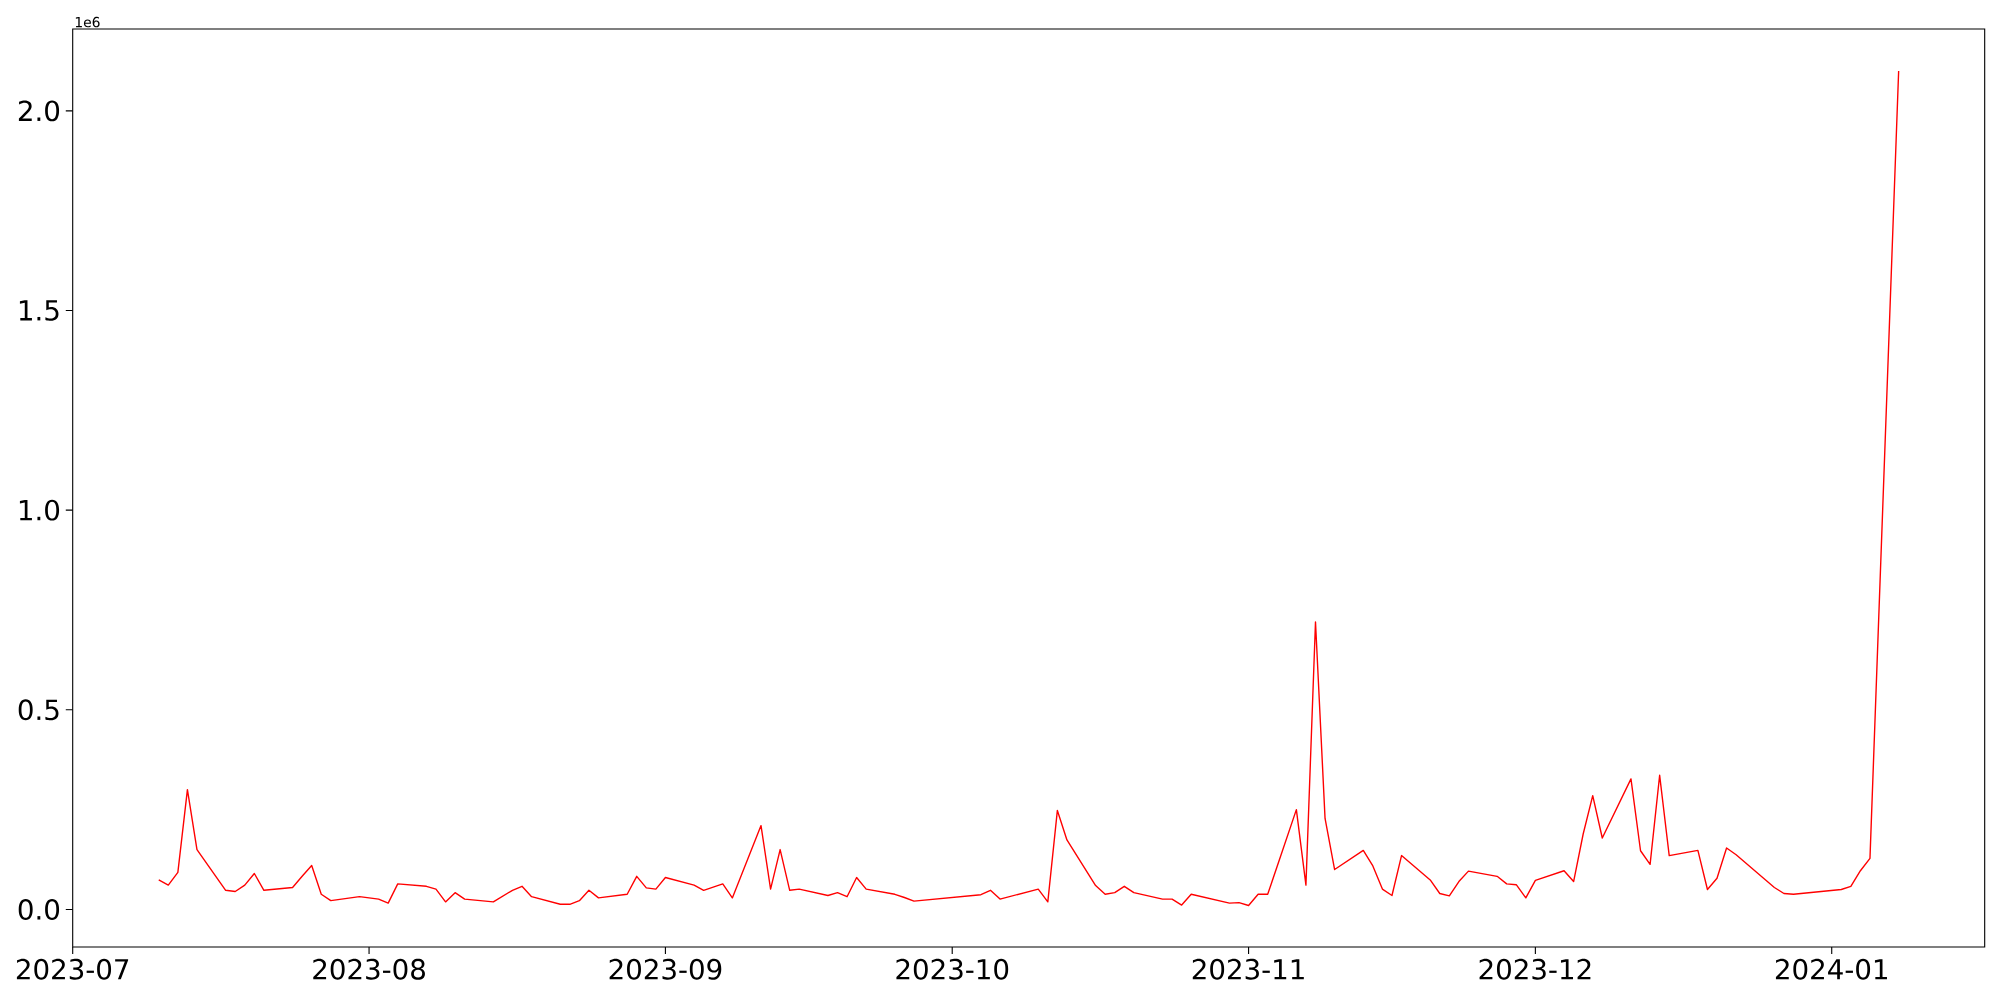 This screenshot has height=1000, width=2000. I want to click on y-tick-label: 1.0, so click(39, 510).